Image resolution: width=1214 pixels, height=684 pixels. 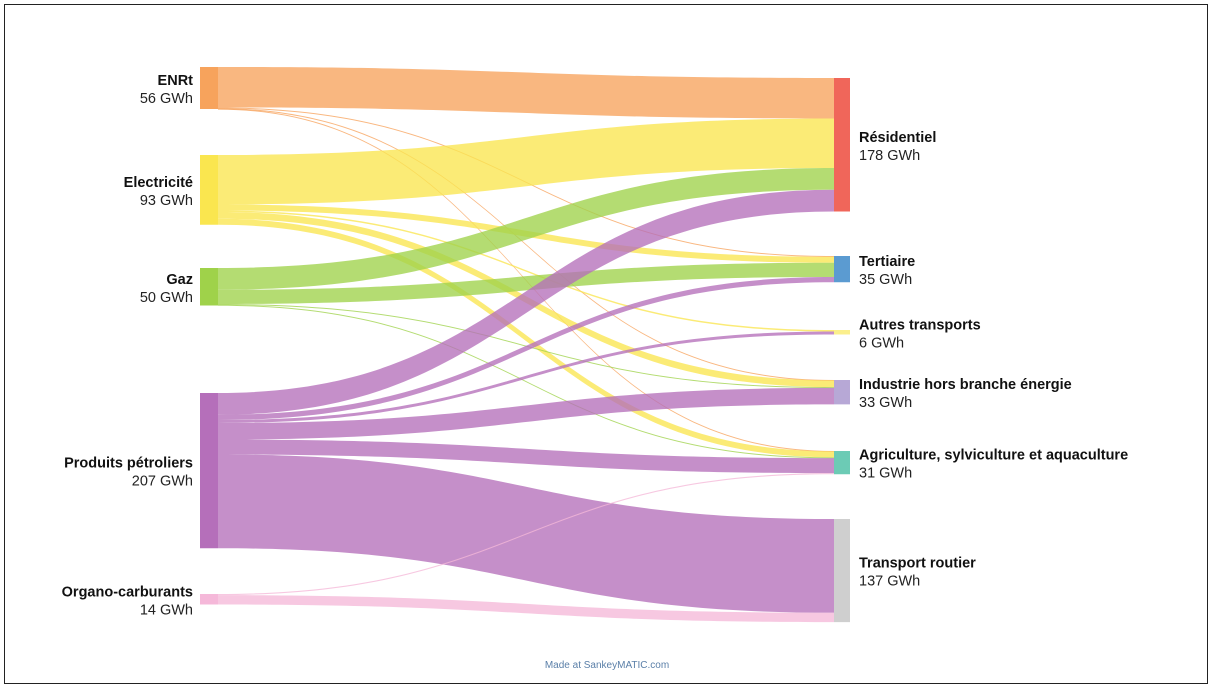 What do you see at coordinates (526, 93) in the screenshot?
I see `flow-enrt-to-resid` at bounding box center [526, 93].